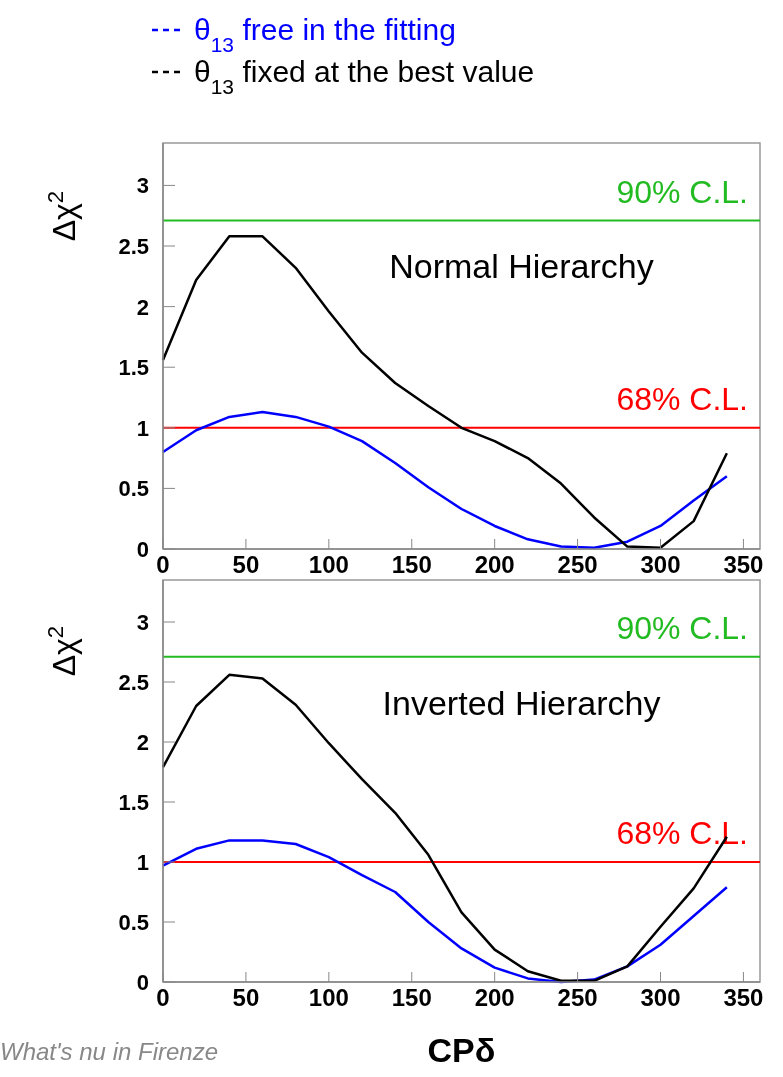 Image resolution: width=783 pixels, height=1077 pixels. What do you see at coordinates (461, 1050) in the screenshot?
I see `x-axis-title: CPδ` at bounding box center [461, 1050].